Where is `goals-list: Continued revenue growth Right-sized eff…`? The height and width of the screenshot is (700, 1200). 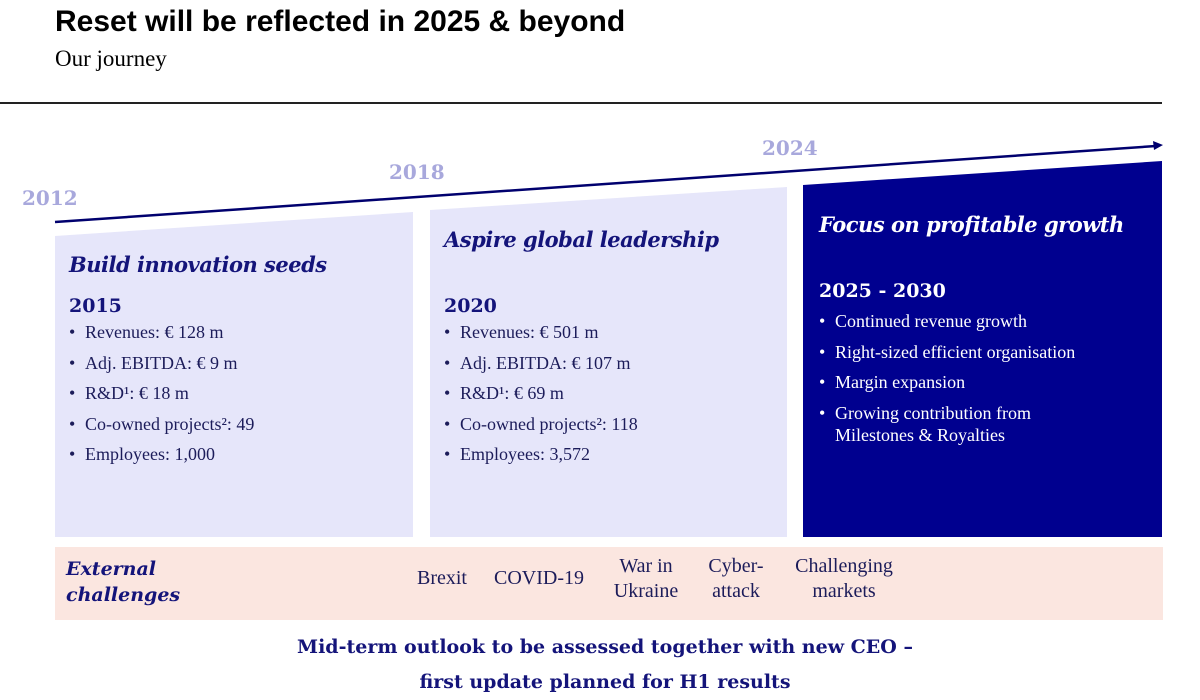 goals-list: Continued revenue growth Right-sized eff… is located at coordinates (986, 378).